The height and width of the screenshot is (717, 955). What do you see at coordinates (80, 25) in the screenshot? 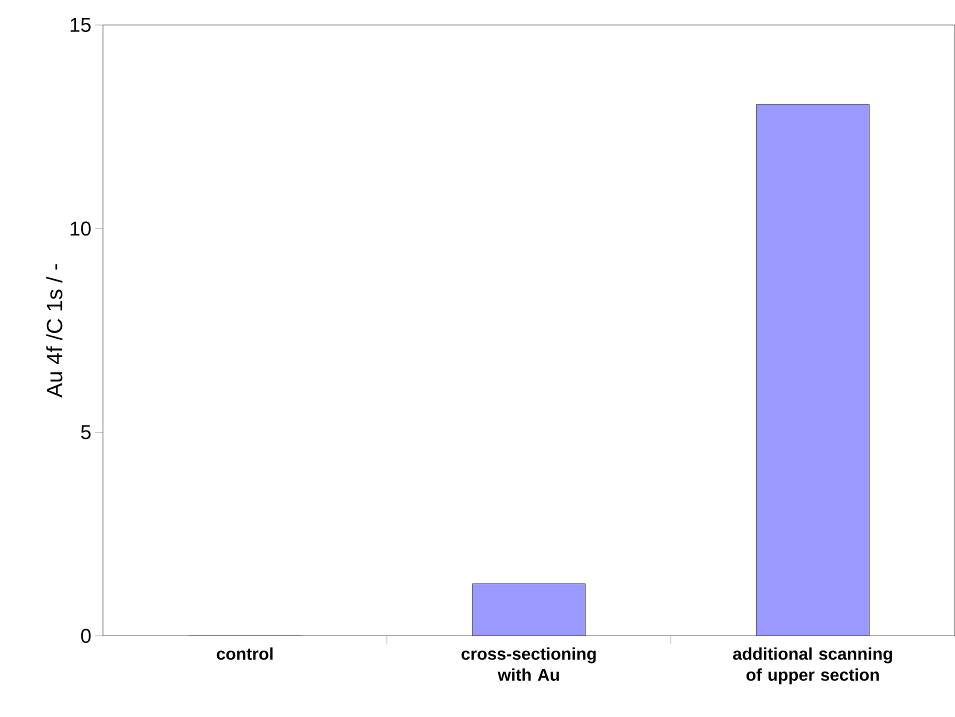
I see `y-tick-label: 15` at bounding box center [80, 25].